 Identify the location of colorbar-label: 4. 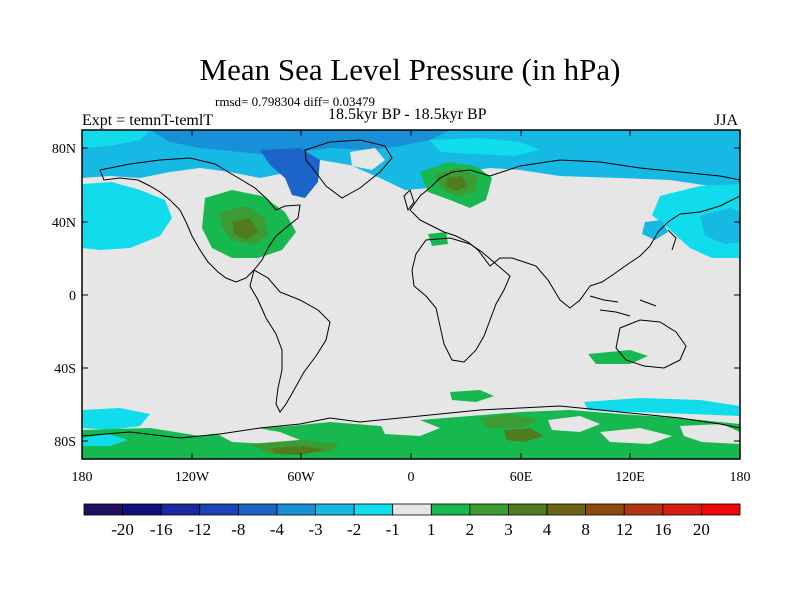
(547, 529).